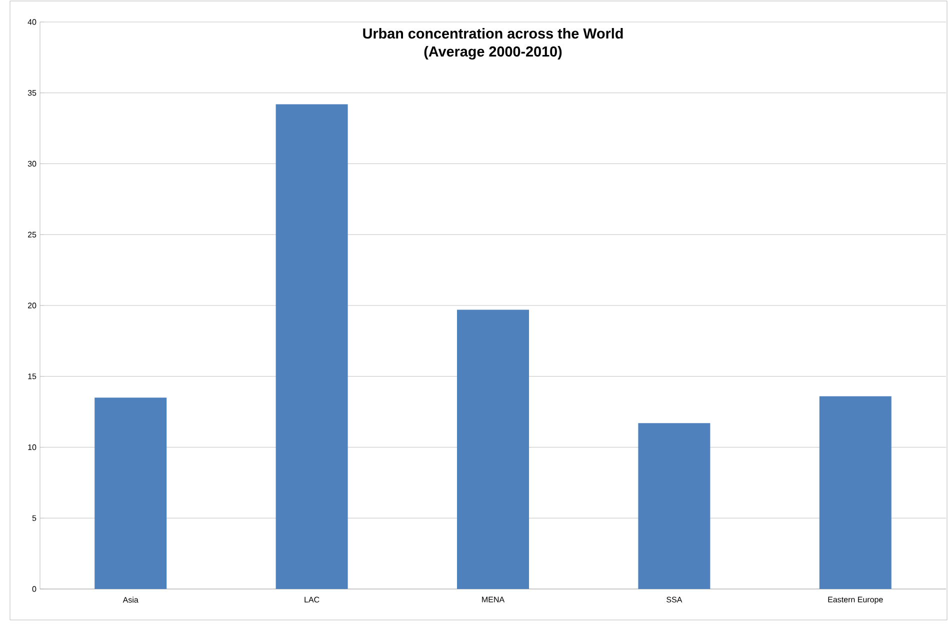  I want to click on y-tick-label: 20, so click(32, 305).